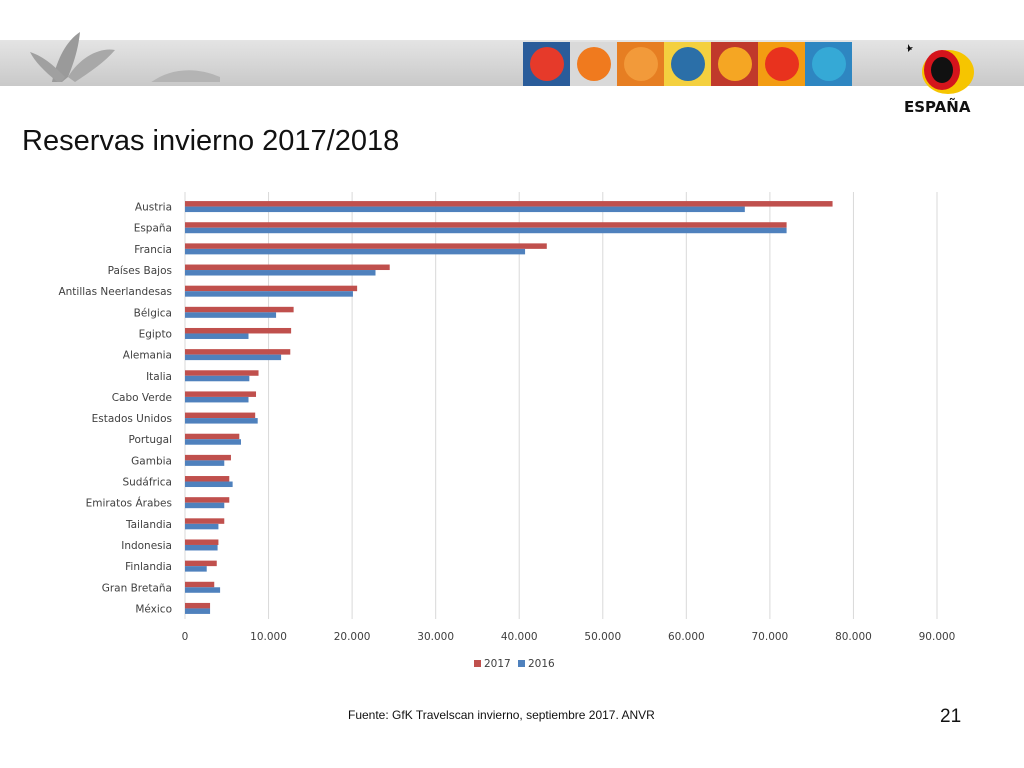 This screenshot has width=1024, height=768. Describe the element at coordinates (142, 398) in the screenshot. I see `category-label: Cabo Verde` at that location.